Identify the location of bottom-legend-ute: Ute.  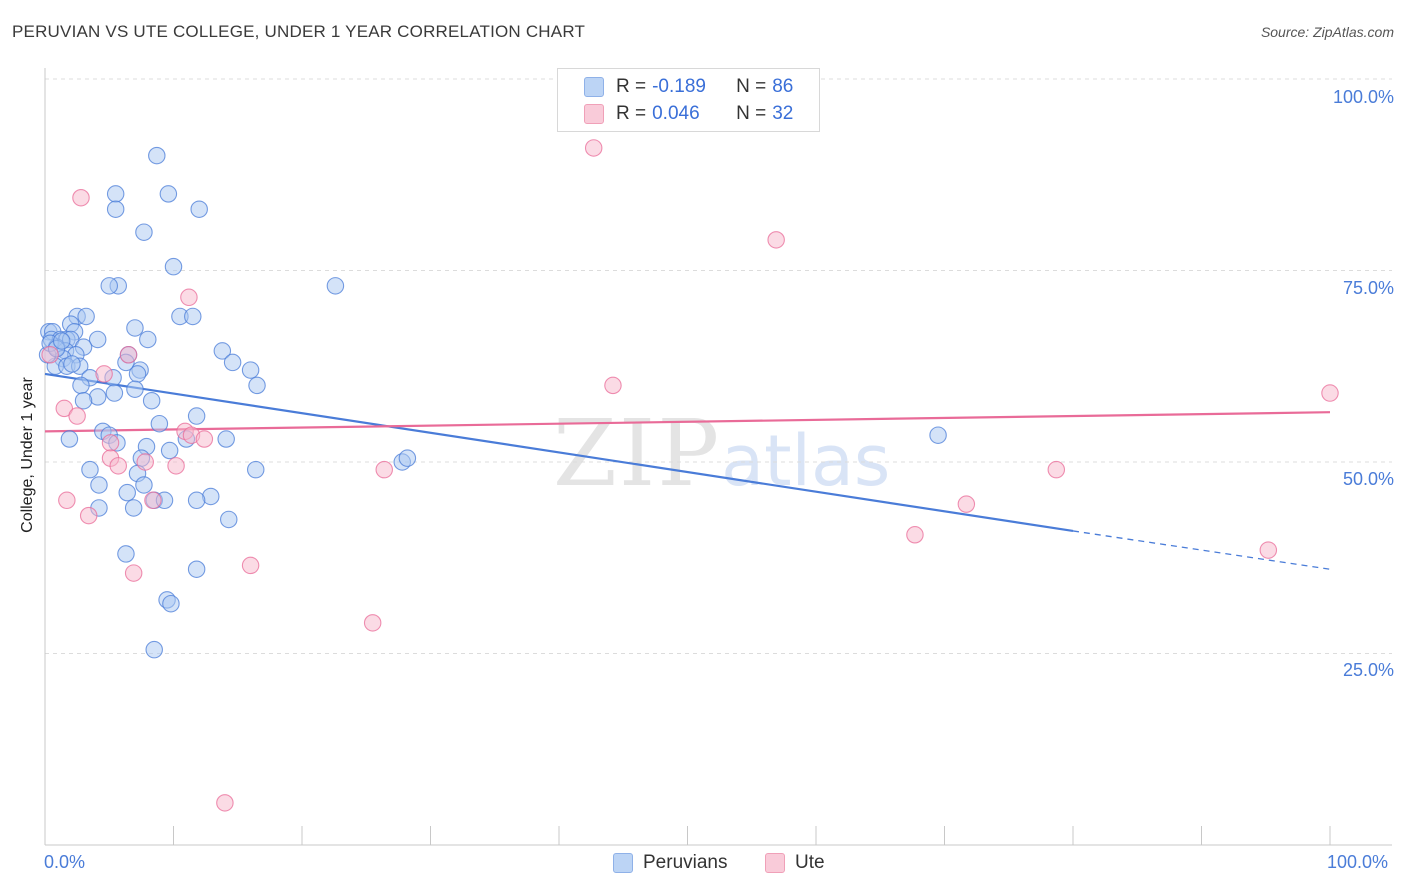
(795, 863).